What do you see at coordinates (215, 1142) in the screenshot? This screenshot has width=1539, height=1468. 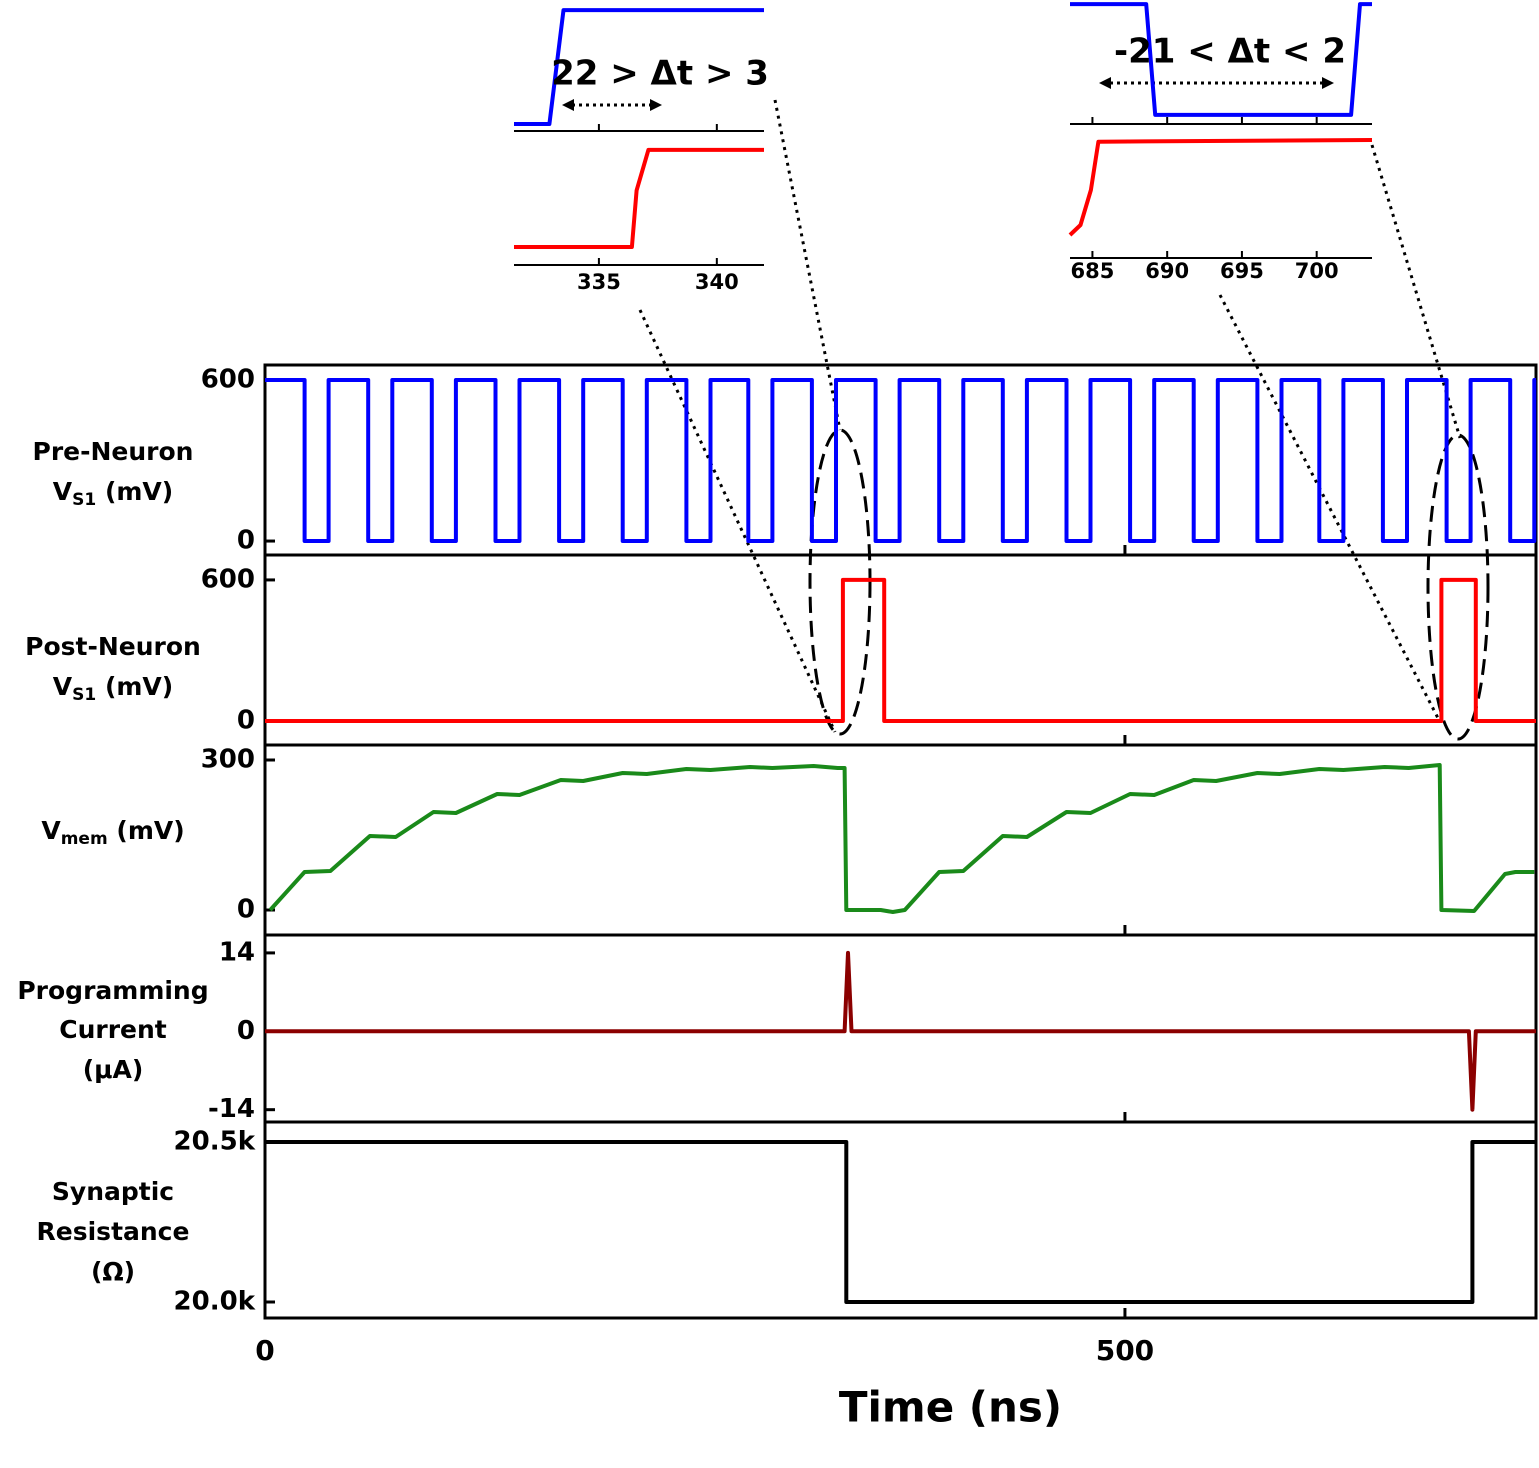 I see `y-tick-label: 20.5k` at bounding box center [215, 1142].